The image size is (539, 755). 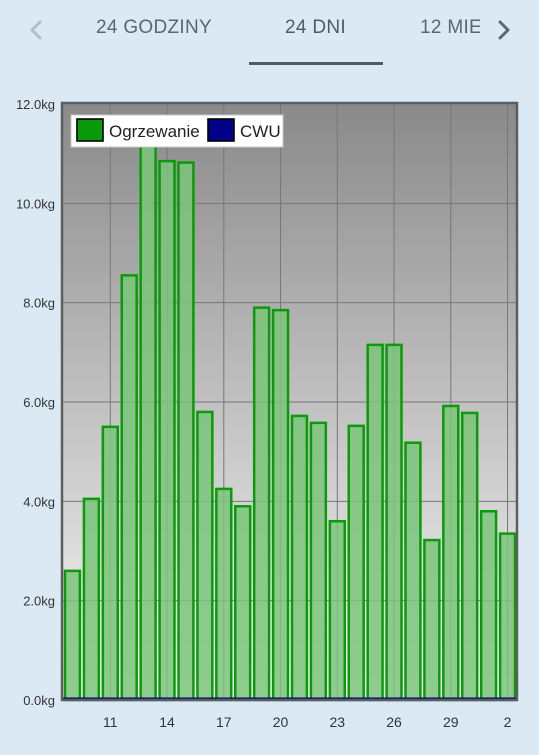 I want to click on x-axis: 11 14 17 20 23 26 29 2, so click(x=307, y=722).